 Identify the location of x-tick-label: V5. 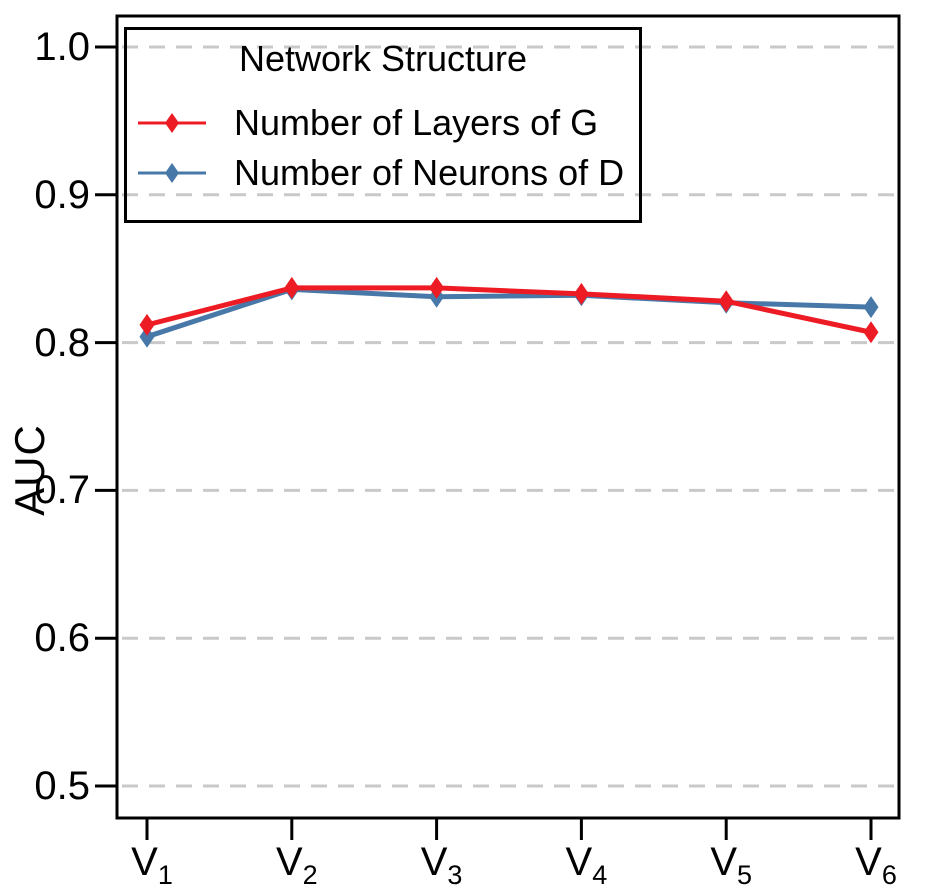
(731, 863).